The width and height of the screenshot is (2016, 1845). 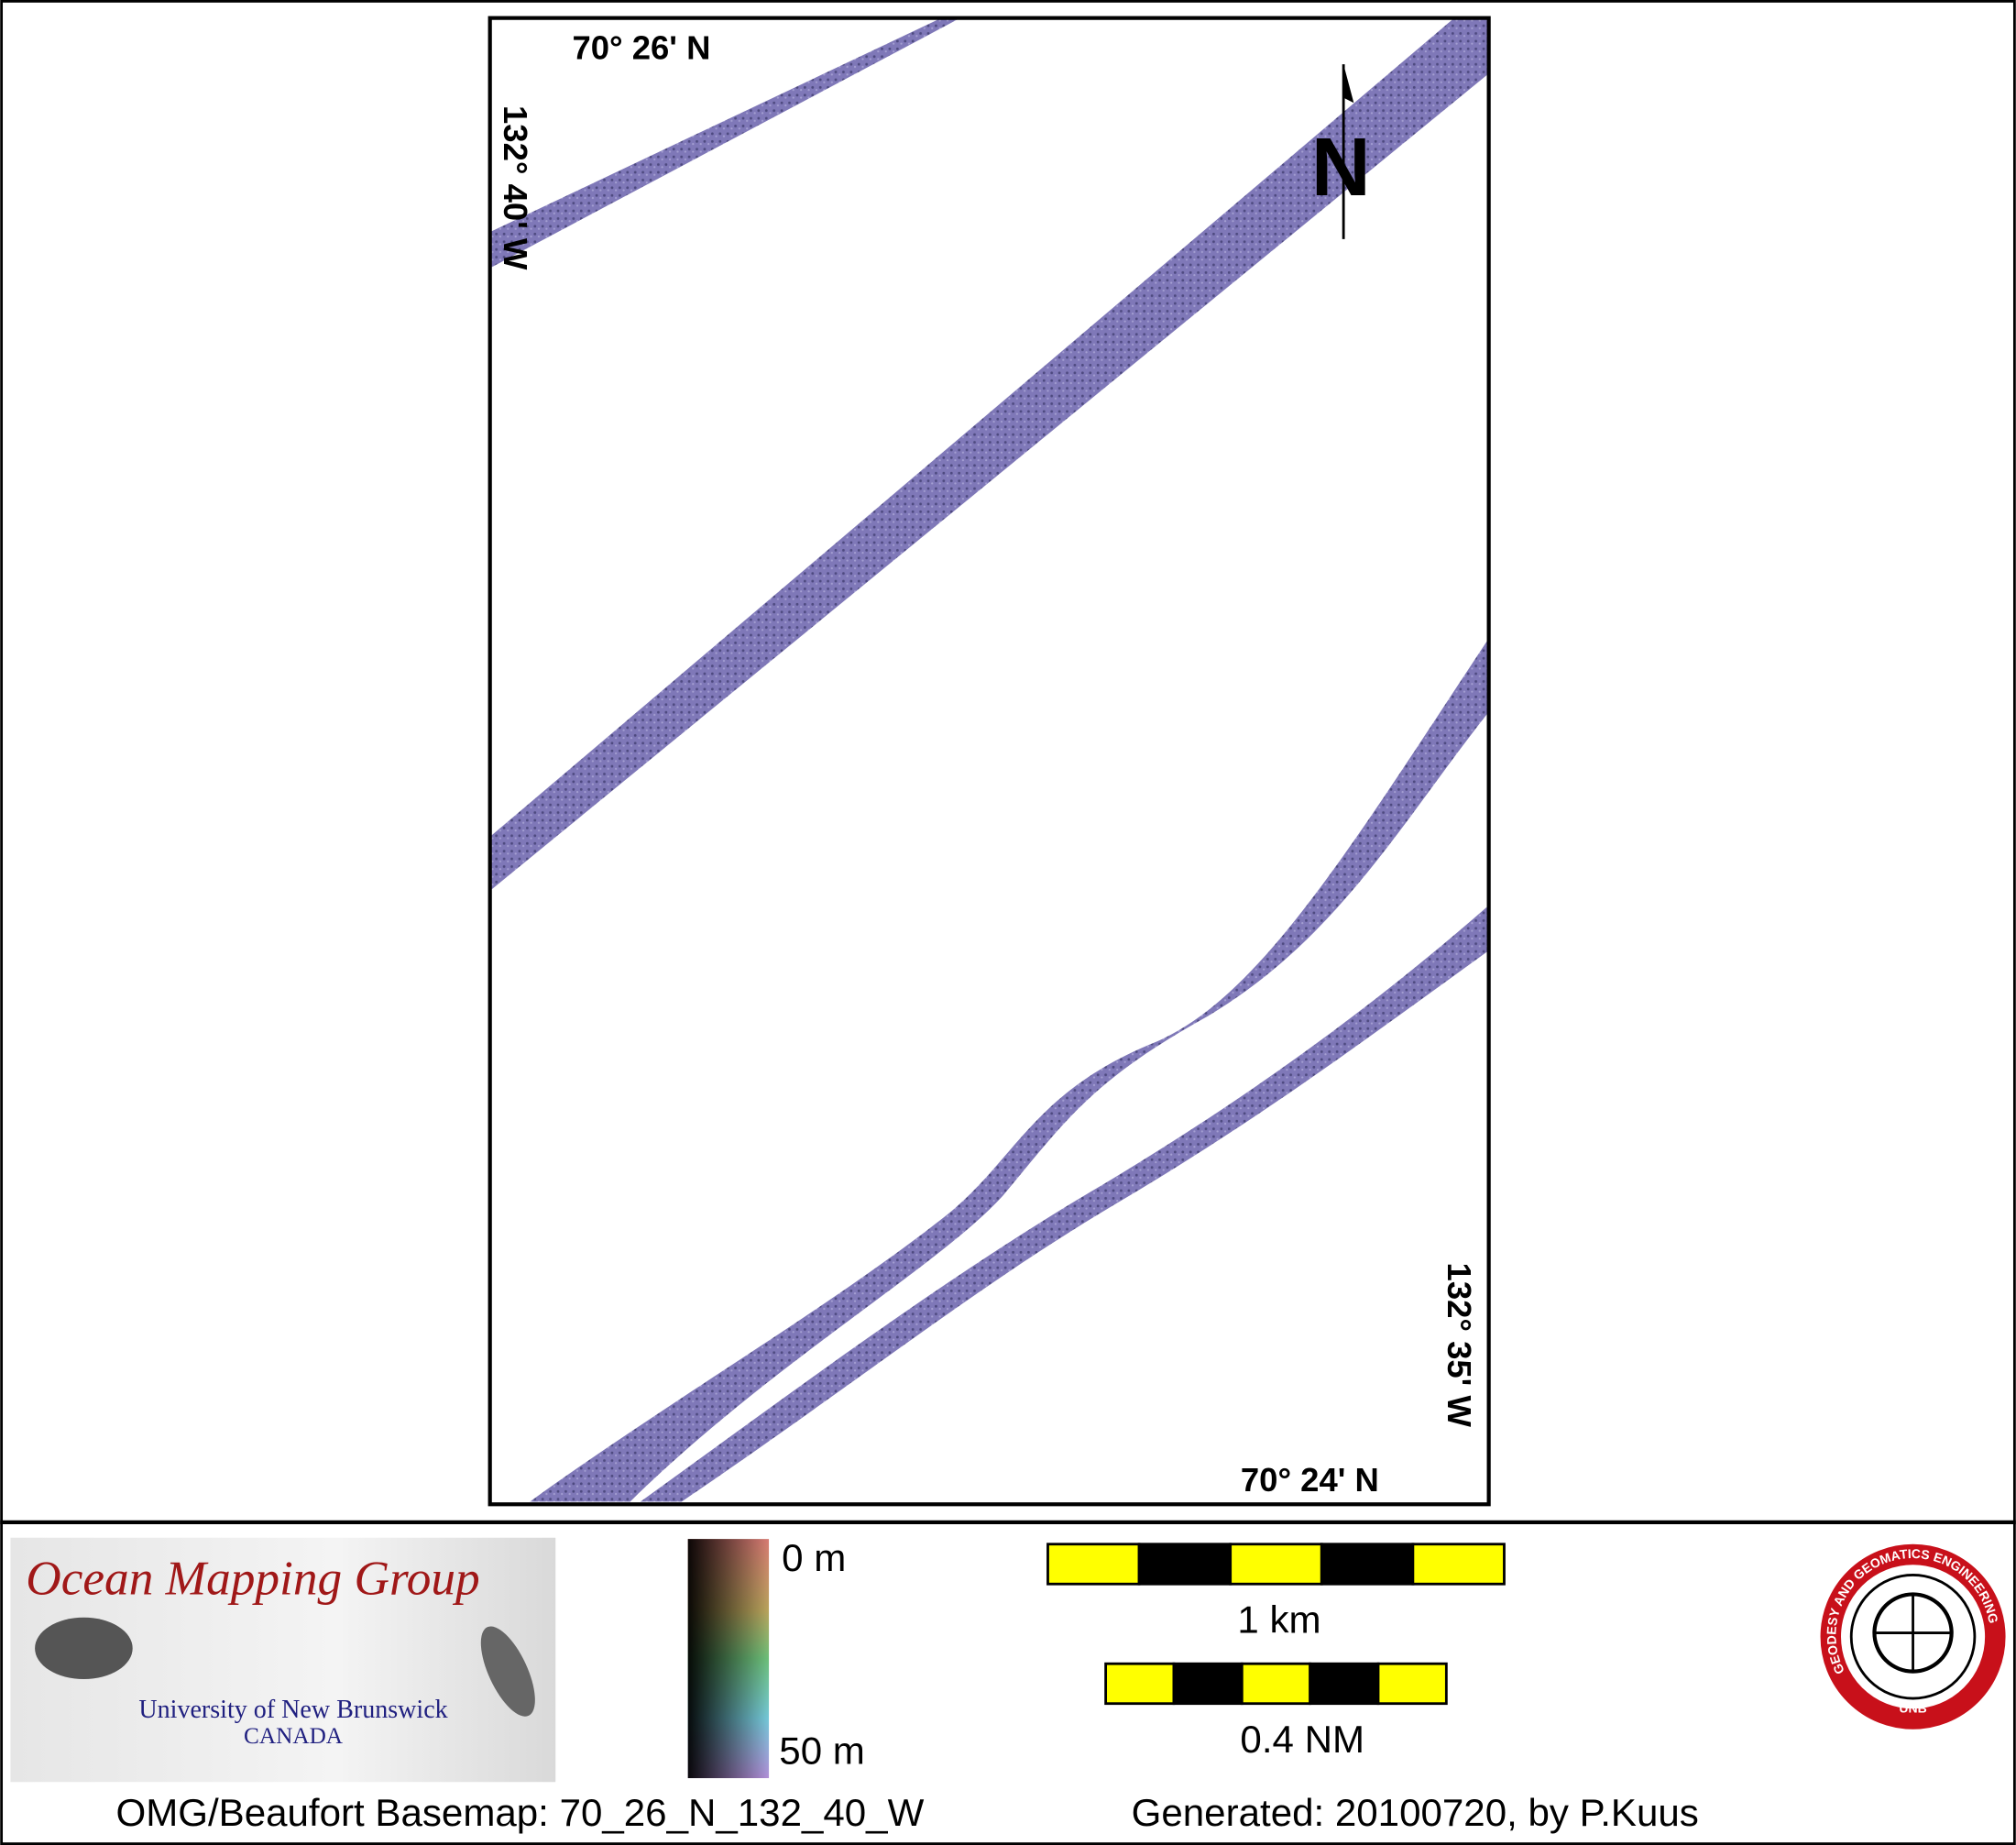 I want to click on depth-bottom: 50 m, so click(x=822, y=1751).